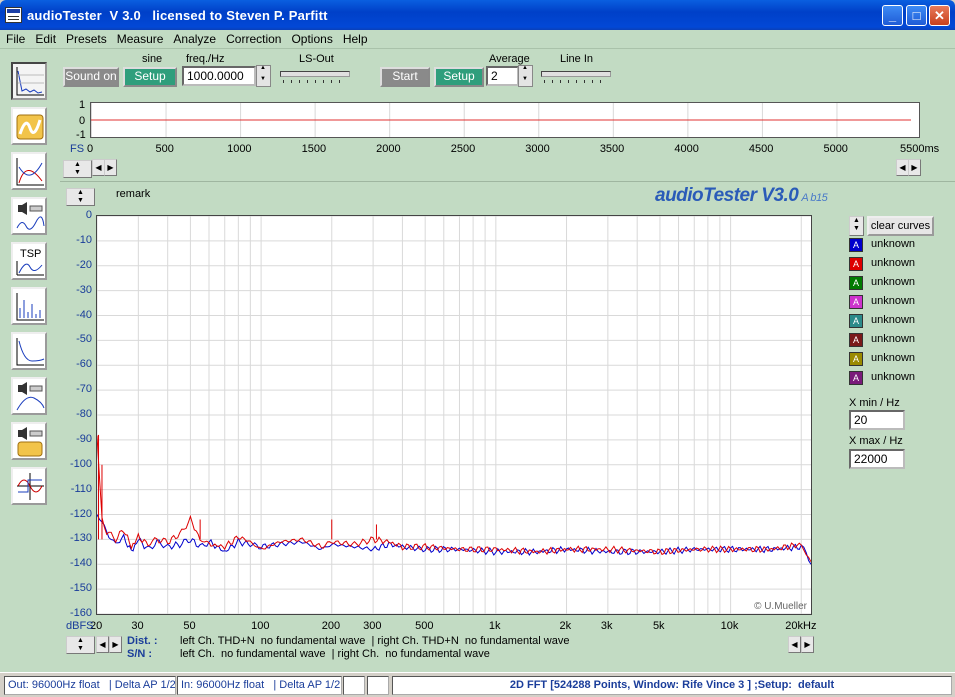 Image resolution: width=955 pixels, height=697 pixels. What do you see at coordinates (80, 197) in the screenshot?
I see `y-scale-stepper: ▲ ▼` at bounding box center [80, 197].